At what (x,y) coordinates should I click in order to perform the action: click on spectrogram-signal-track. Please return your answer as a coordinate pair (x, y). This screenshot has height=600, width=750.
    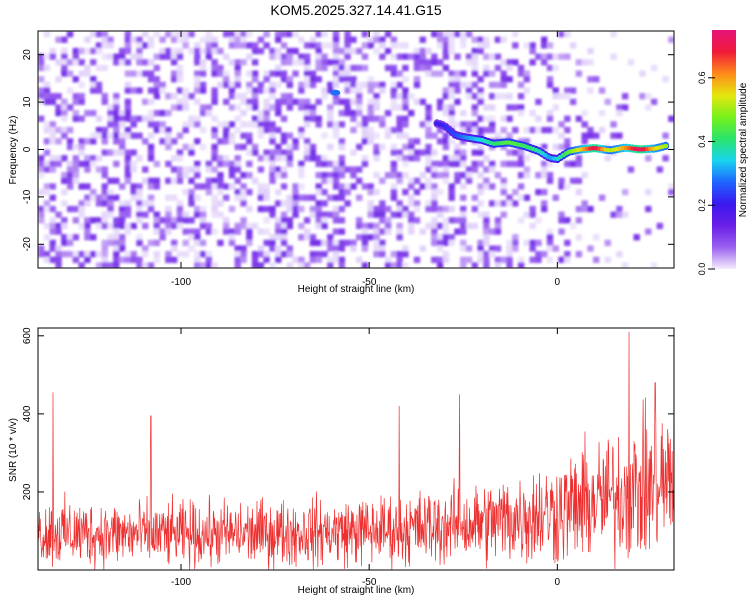
    Looking at the image, I should click on (500, 126).